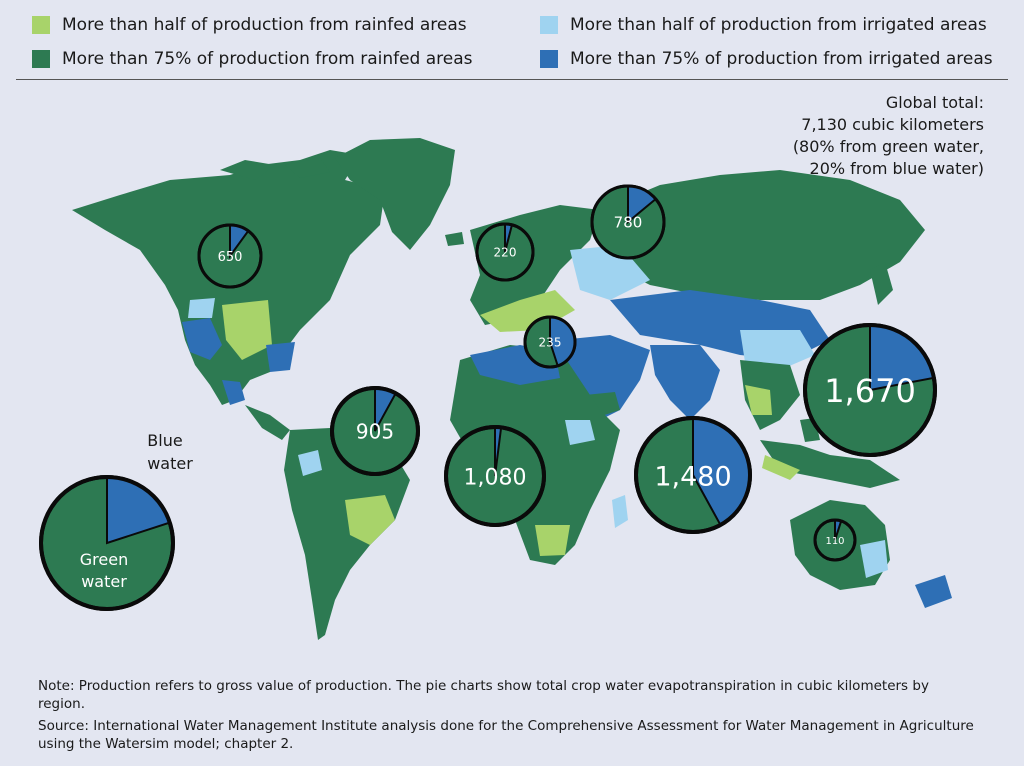 This screenshot has width=1024, height=766. I want to click on pie-650: 650, so click(230, 256).